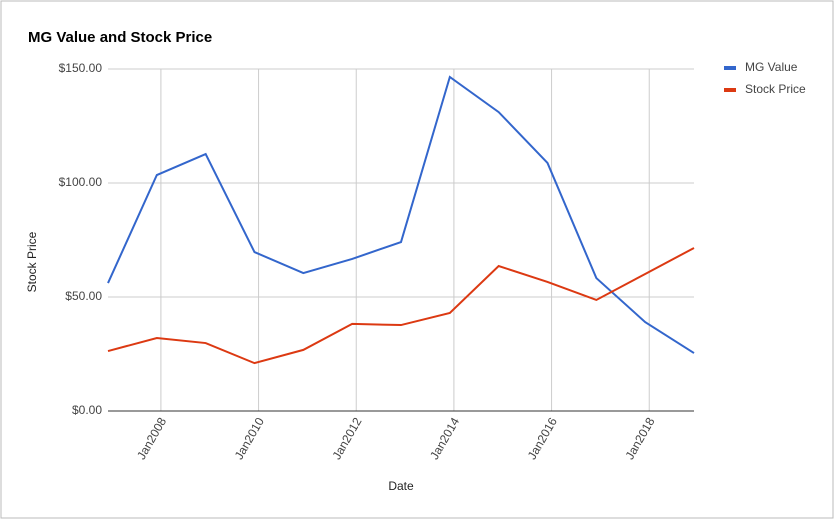 This screenshot has width=836, height=522. Describe the element at coordinates (81, 182) in the screenshot. I see `y-tick-label: $100.00` at that location.